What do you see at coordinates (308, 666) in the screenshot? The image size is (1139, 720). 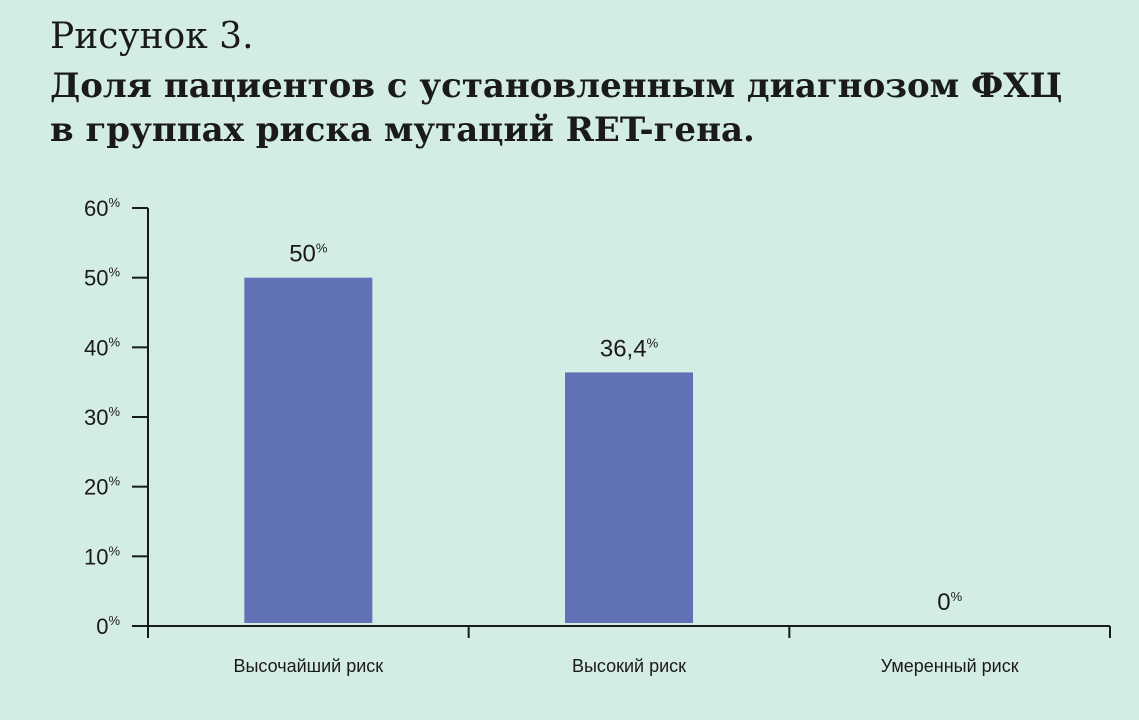 I see `x-category-label: Высочайший риск` at bounding box center [308, 666].